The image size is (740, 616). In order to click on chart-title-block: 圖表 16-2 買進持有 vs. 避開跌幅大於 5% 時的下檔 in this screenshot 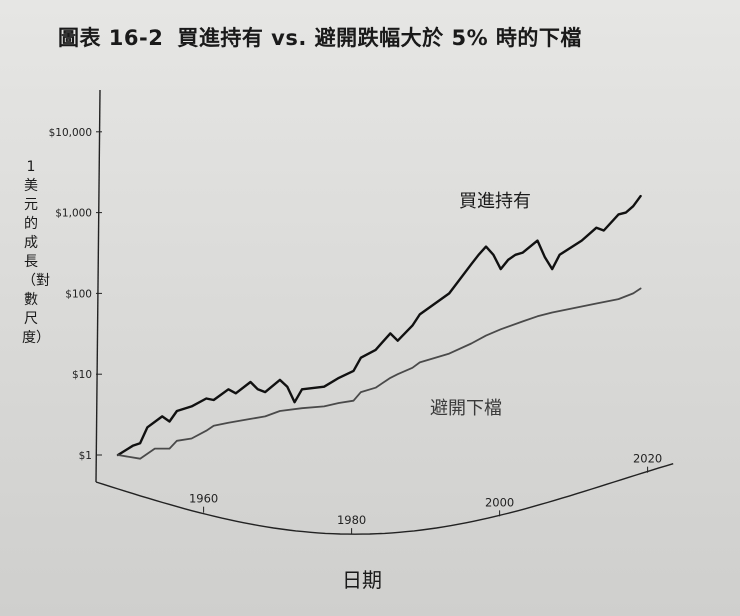, I will do `click(320, 37)`.